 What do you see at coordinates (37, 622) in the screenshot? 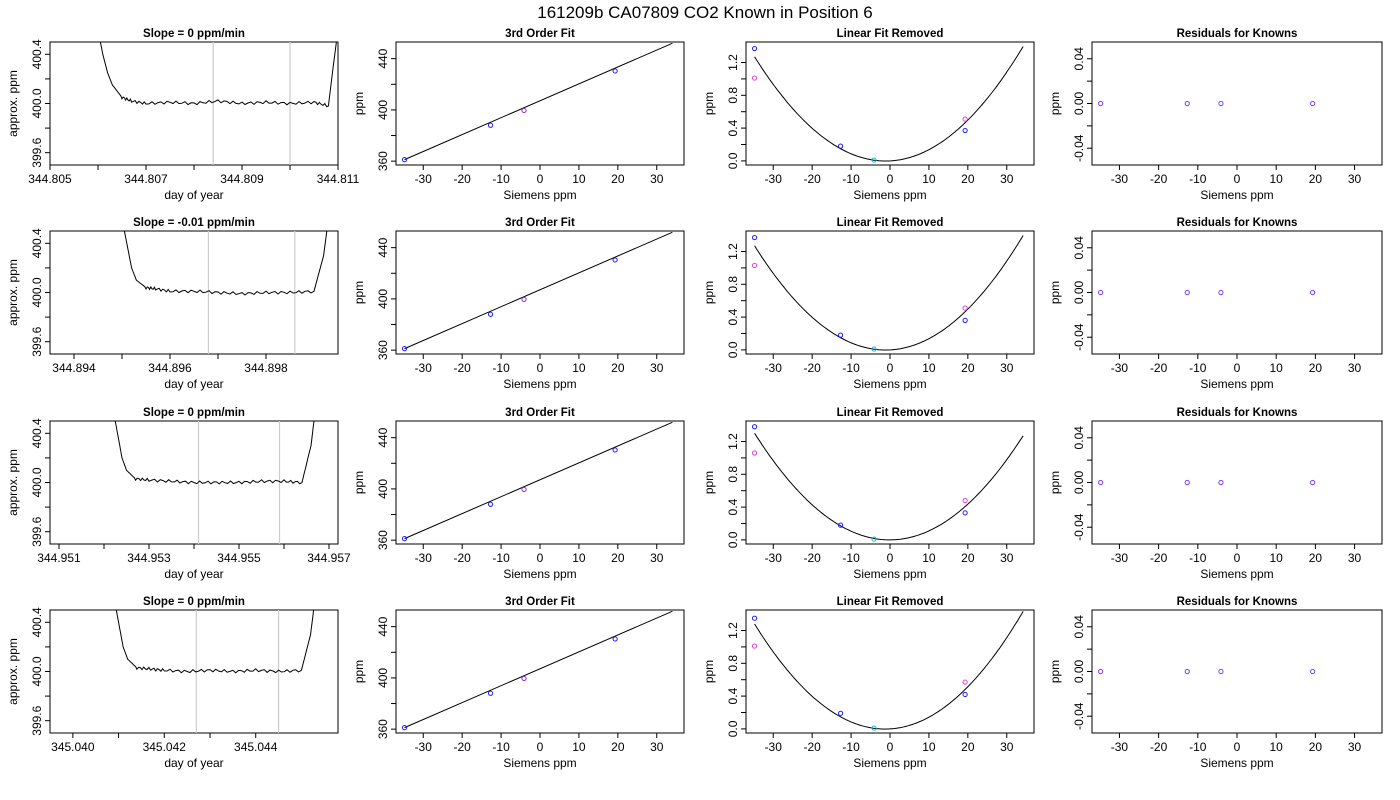
I see `y-tick-label: 400.4` at bounding box center [37, 622].